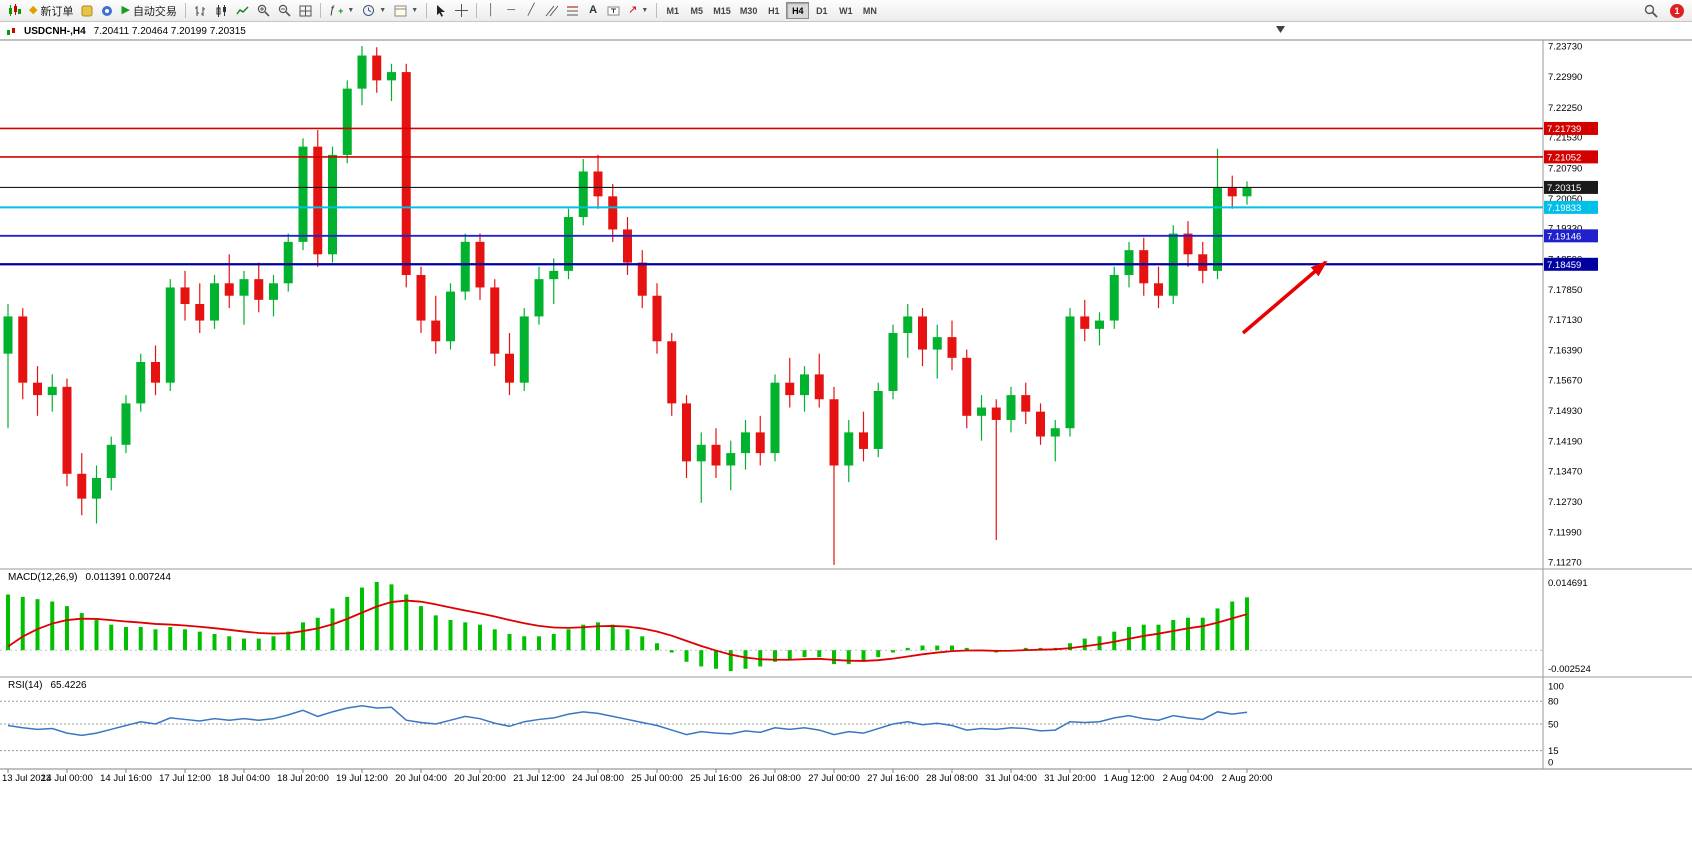 The height and width of the screenshot is (851, 1692). I want to click on rsi-title: RSI(14), so click(25, 685).